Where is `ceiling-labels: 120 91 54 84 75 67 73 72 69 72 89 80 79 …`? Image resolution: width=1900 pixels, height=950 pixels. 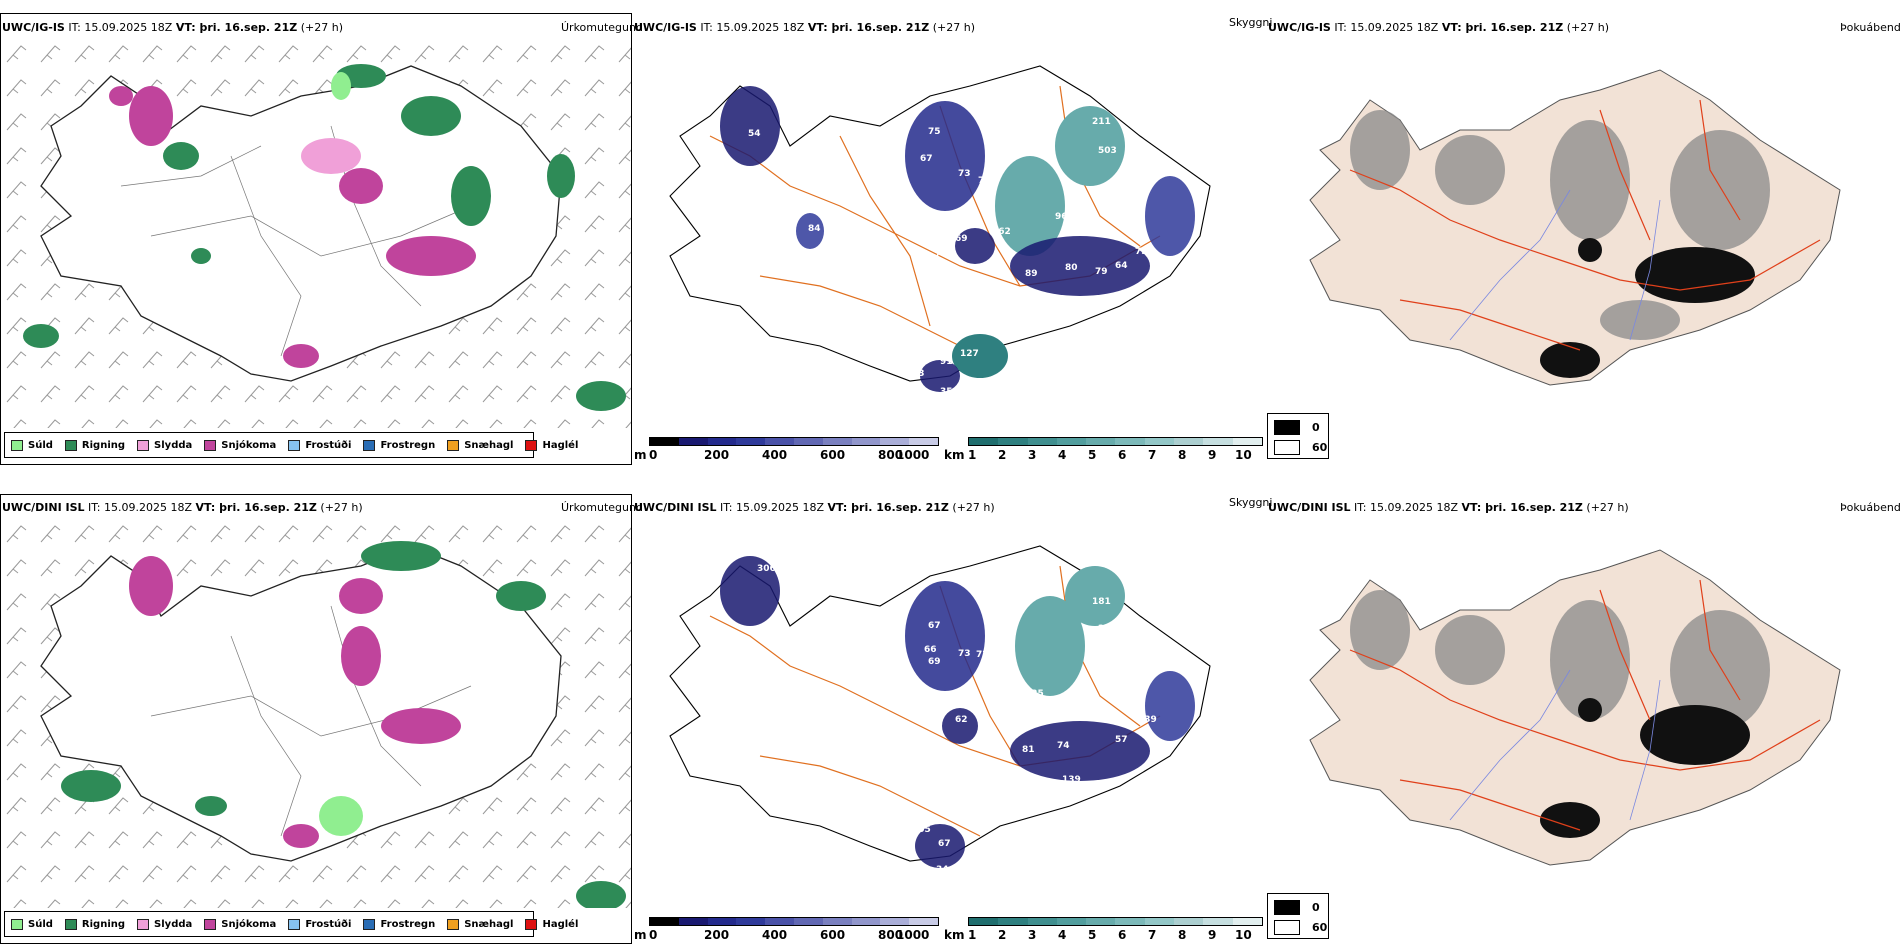
ceiling-labels: 120 91 54 84 75 67 73 72 69 72 89 80 79 … is located at coordinates (948, 239).